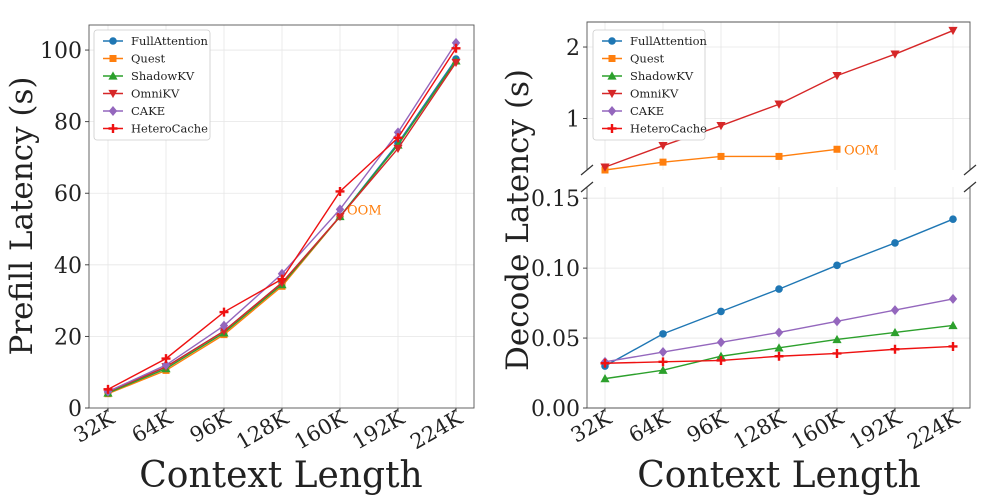 This screenshot has height=498, width=996. What do you see at coordinates (555, 199) in the screenshot?
I see `right-bottom-ytick-label: 0.15` at bounding box center [555, 199].